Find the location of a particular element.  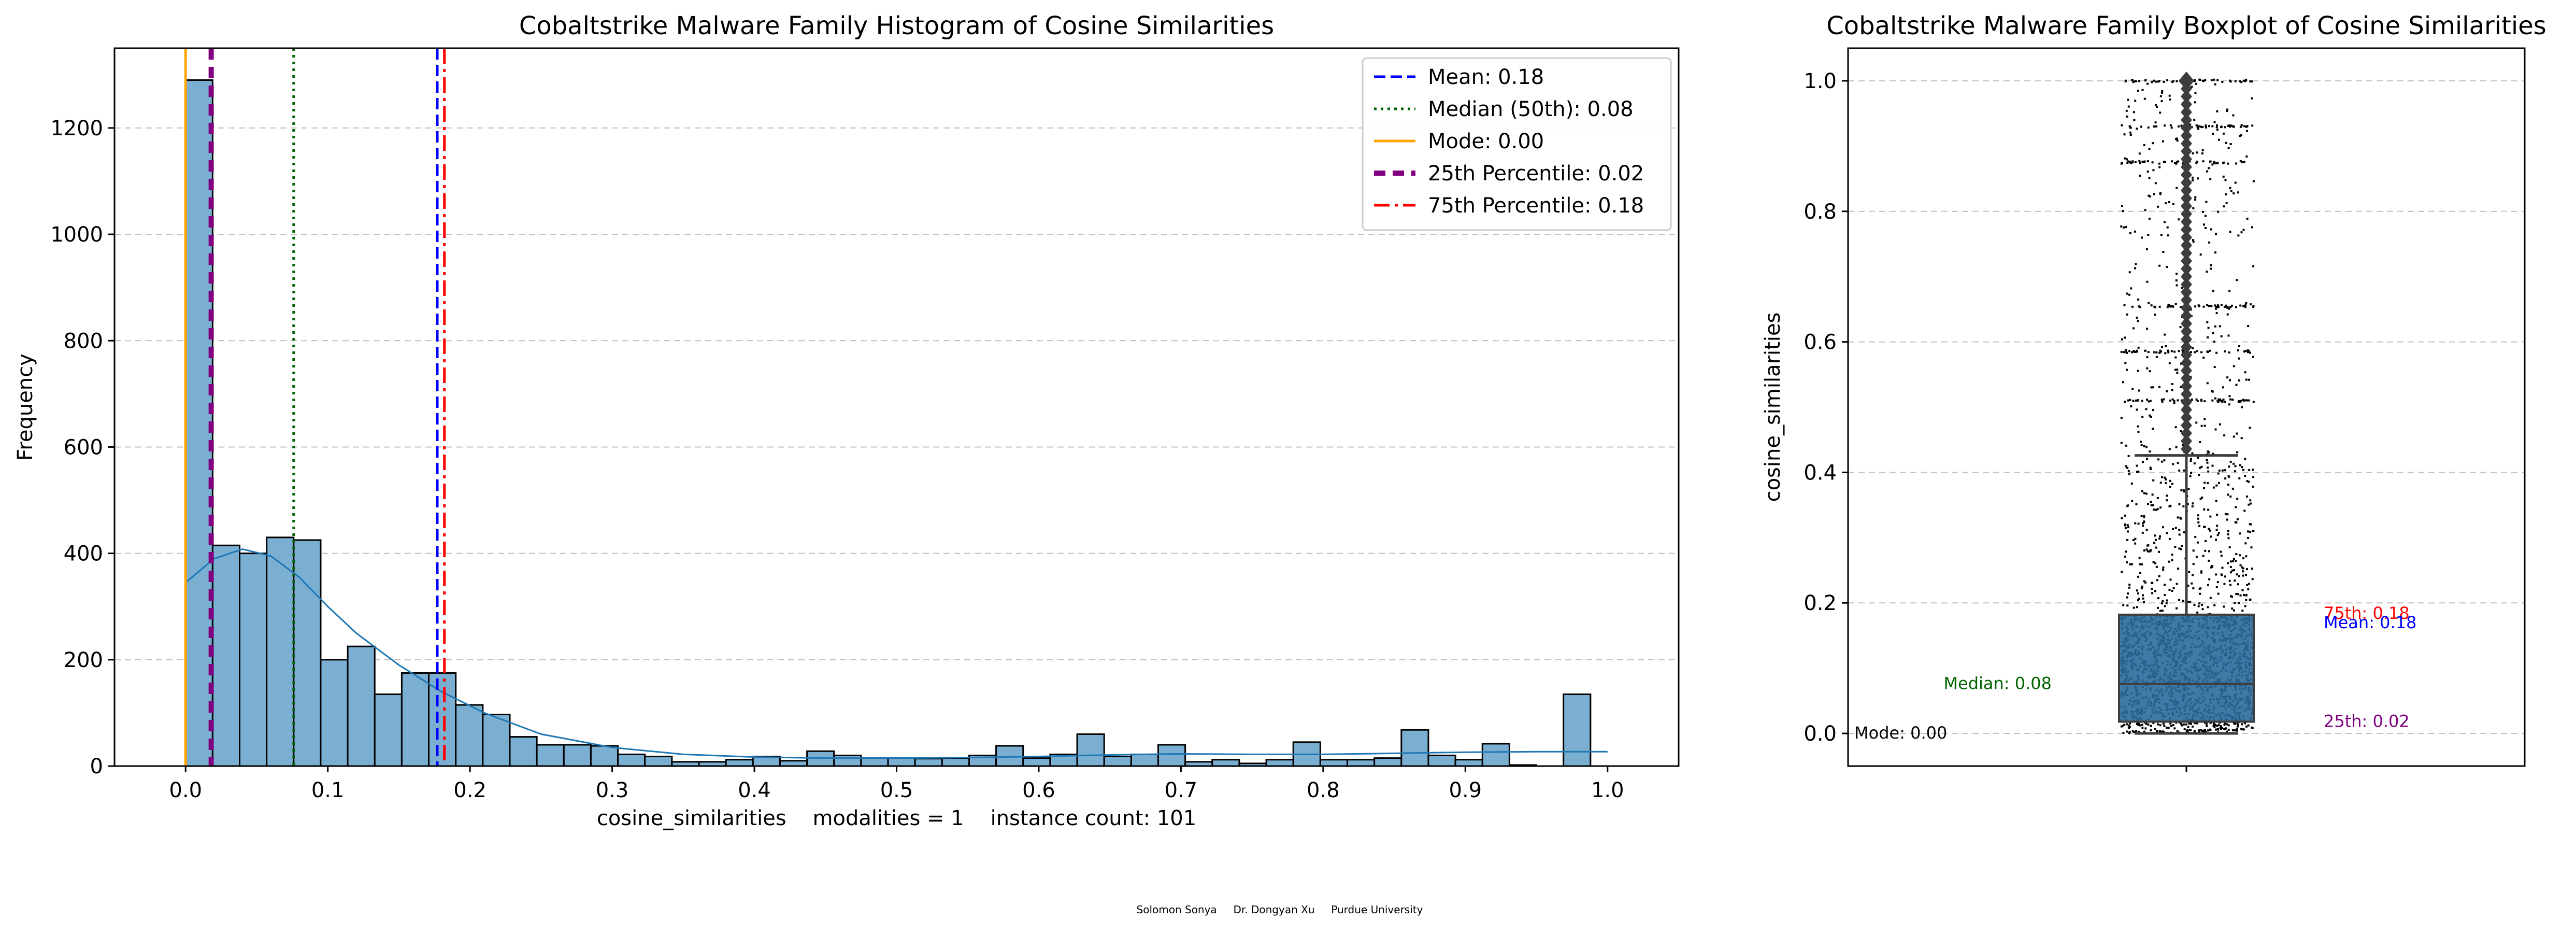

x-tick-label: 0.9 is located at coordinates (1466, 790).